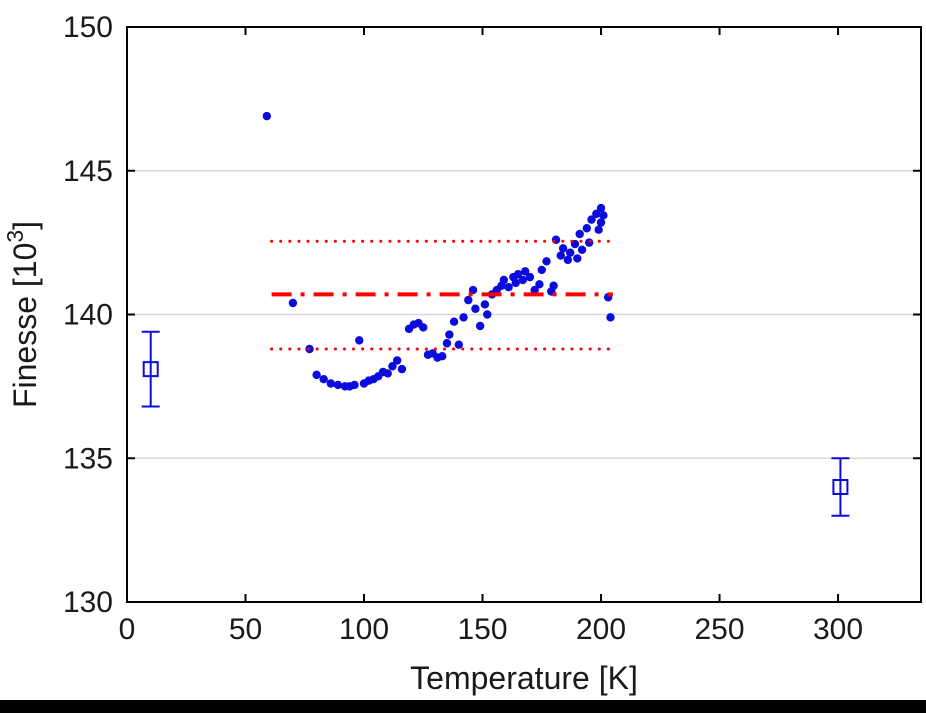 This screenshot has height=713, width=926. Describe the element at coordinates (88, 602) in the screenshot. I see `y-tick-label: 130` at that location.